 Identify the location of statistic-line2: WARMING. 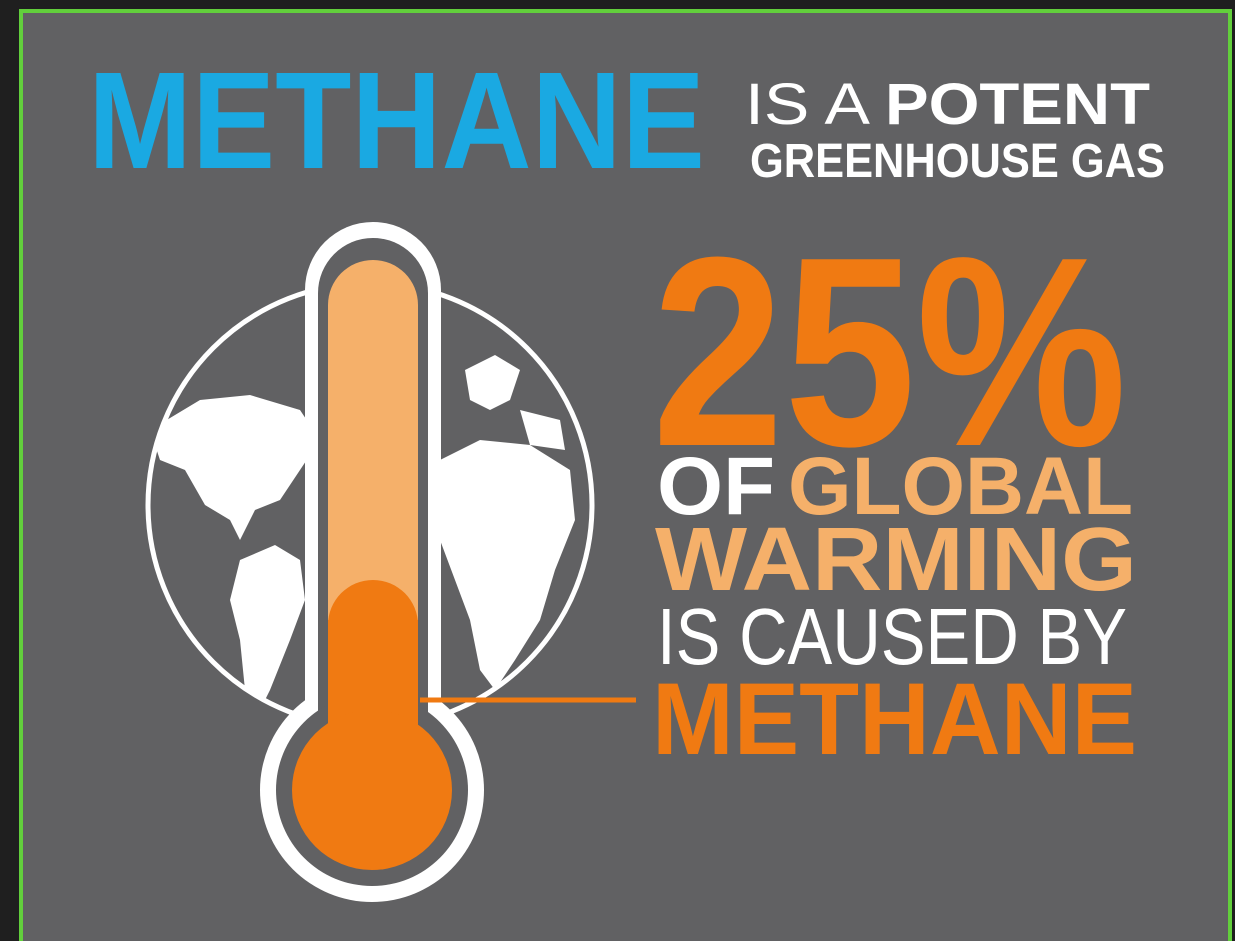
(896, 560).